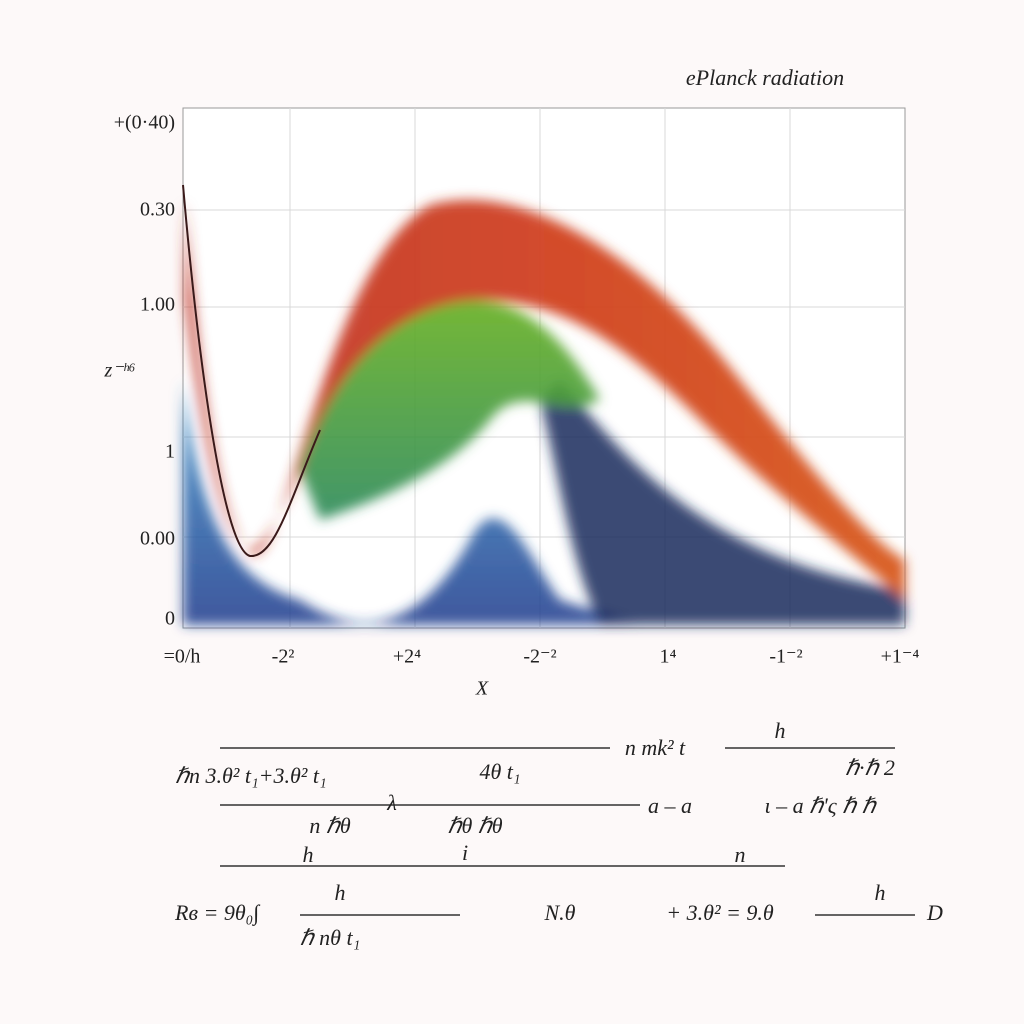  What do you see at coordinates (182, 657) in the screenshot?
I see `x-label: =0/h` at bounding box center [182, 657].